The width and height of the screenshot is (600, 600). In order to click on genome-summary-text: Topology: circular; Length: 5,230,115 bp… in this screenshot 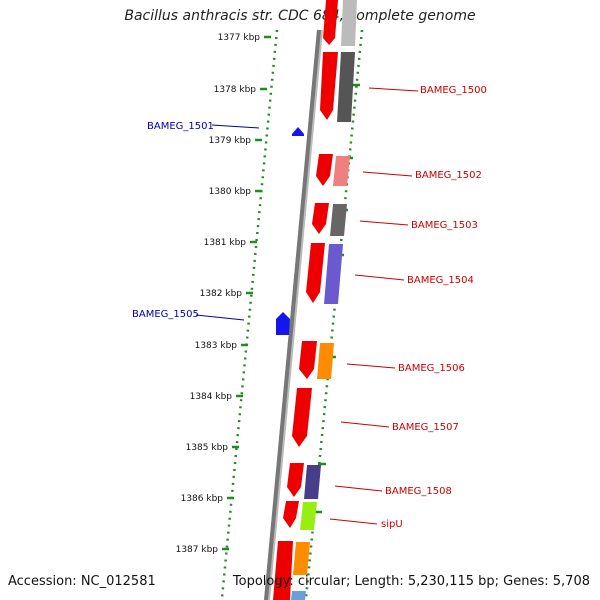, I will do `click(411, 581)`.